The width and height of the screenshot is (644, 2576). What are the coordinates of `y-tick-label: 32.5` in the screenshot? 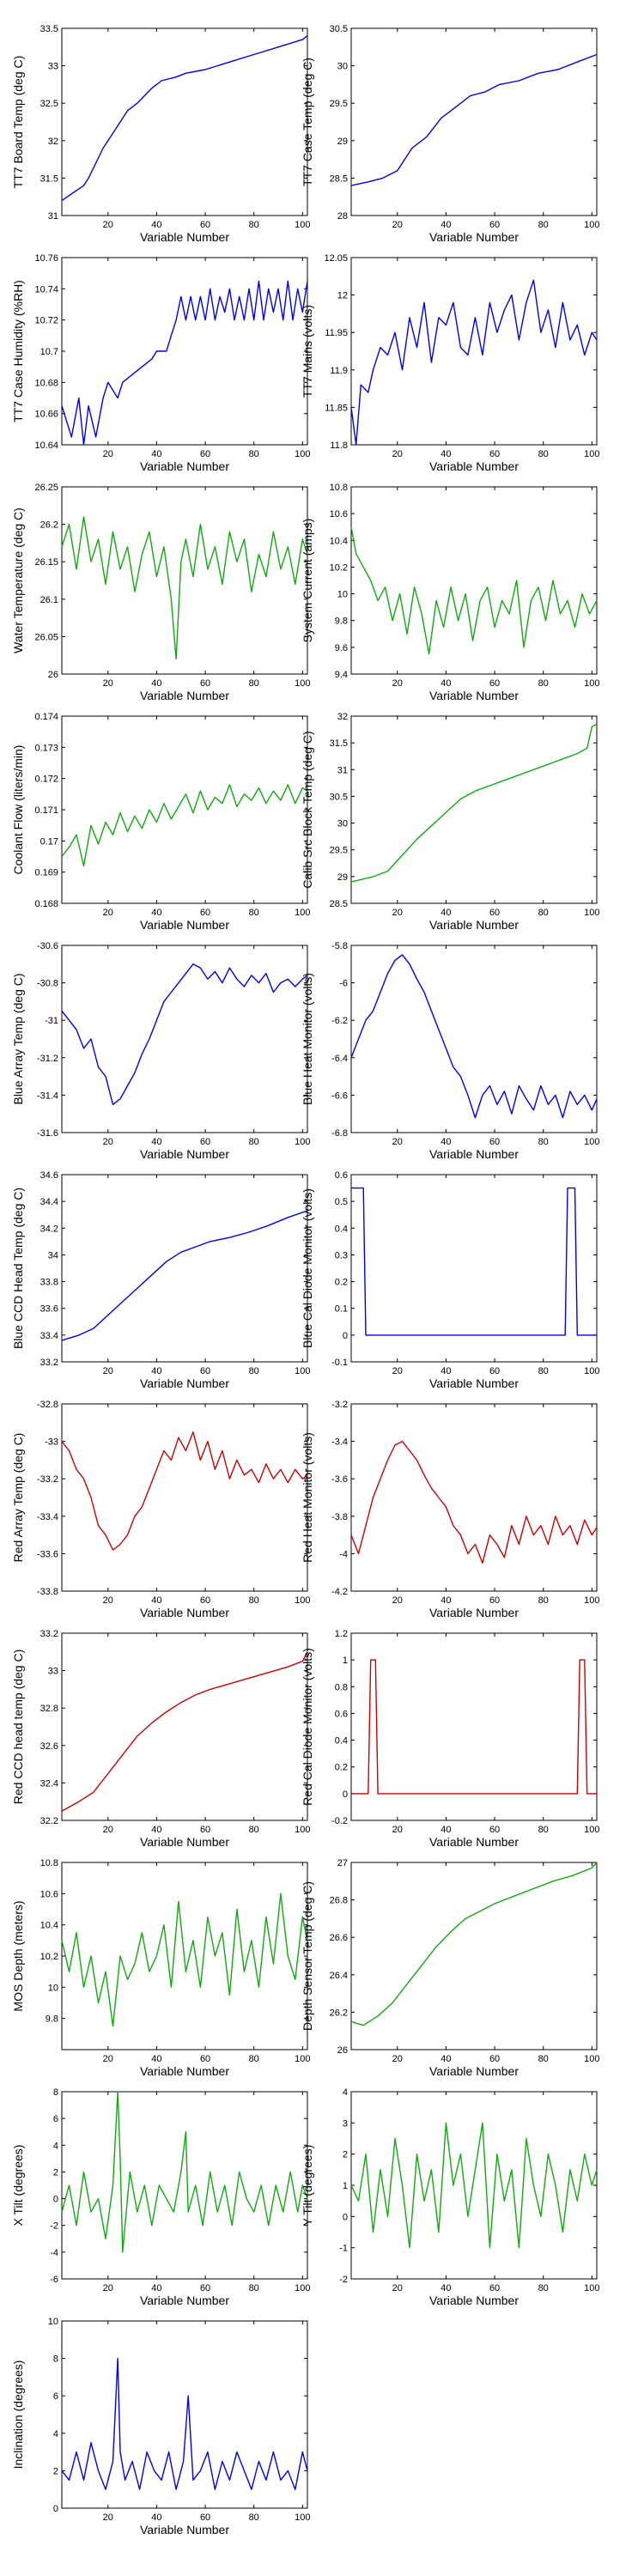 It's located at (49, 104).